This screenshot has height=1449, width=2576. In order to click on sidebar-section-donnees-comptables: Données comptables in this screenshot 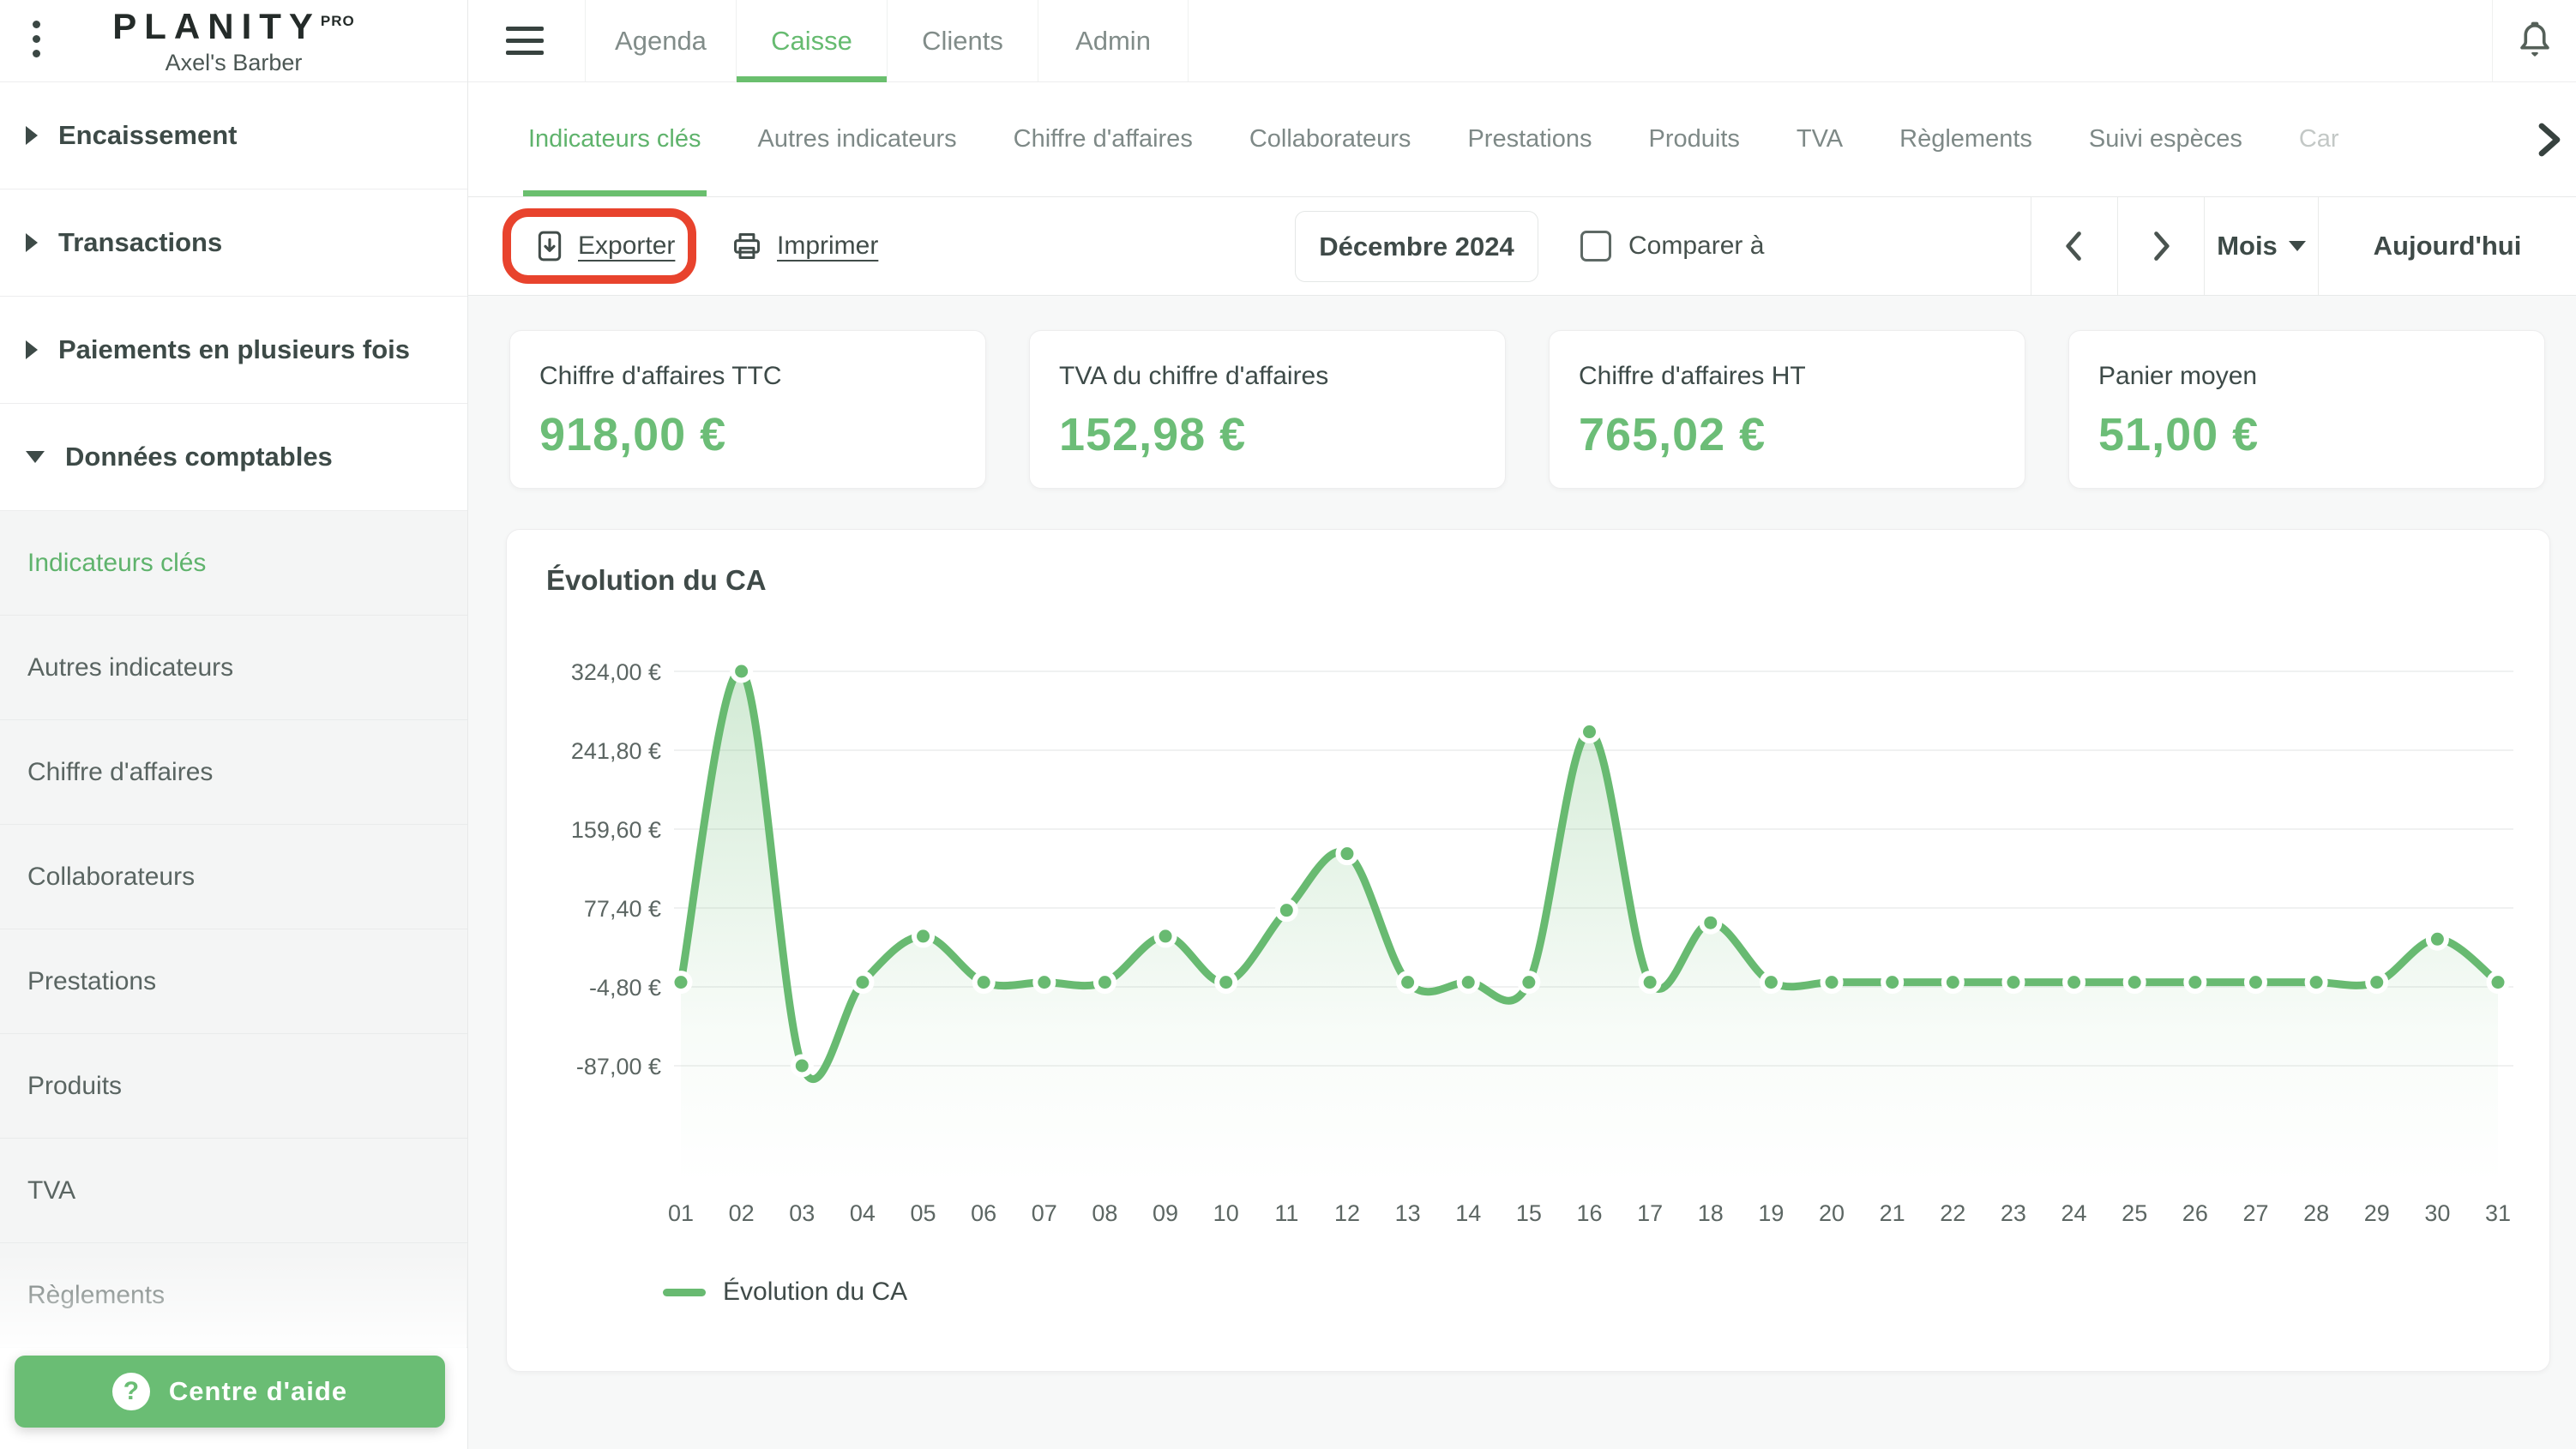, I will do `click(233, 457)`.